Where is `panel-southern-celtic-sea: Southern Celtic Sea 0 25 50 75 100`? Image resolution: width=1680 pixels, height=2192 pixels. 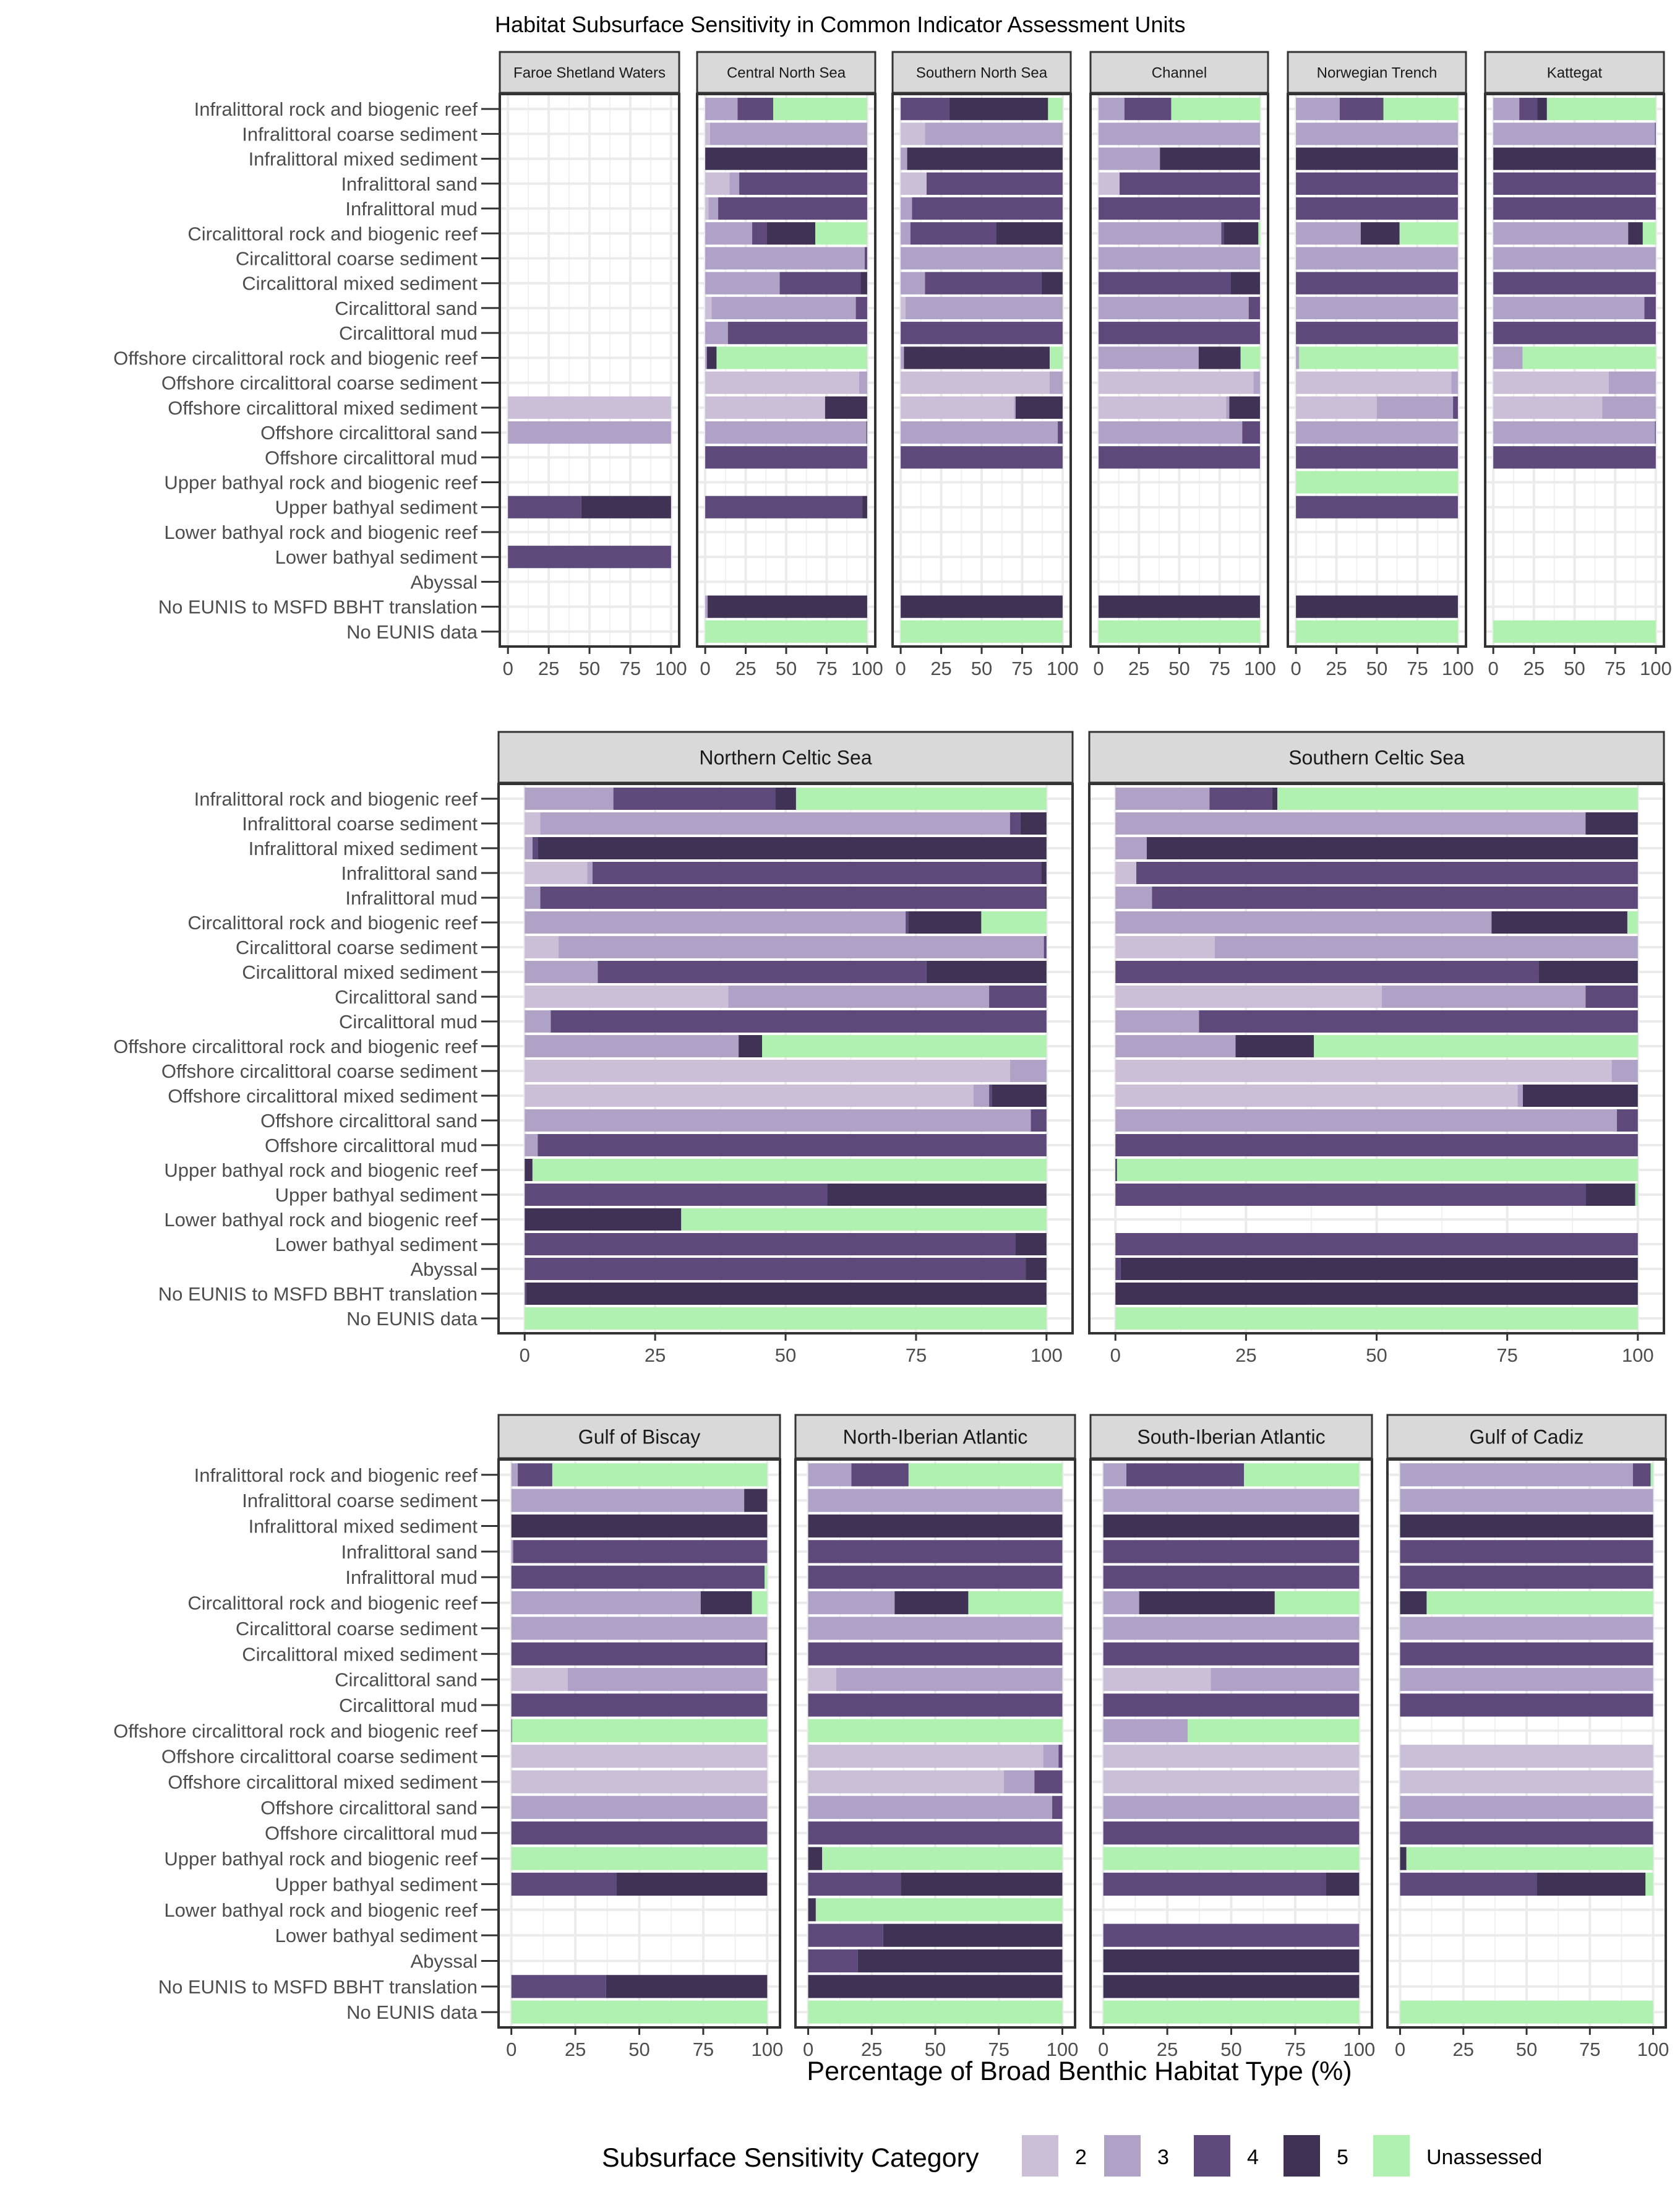 panel-southern-celtic-sea: Southern Celtic Sea 0 25 50 75 100 is located at coordinates (1376, 1048).